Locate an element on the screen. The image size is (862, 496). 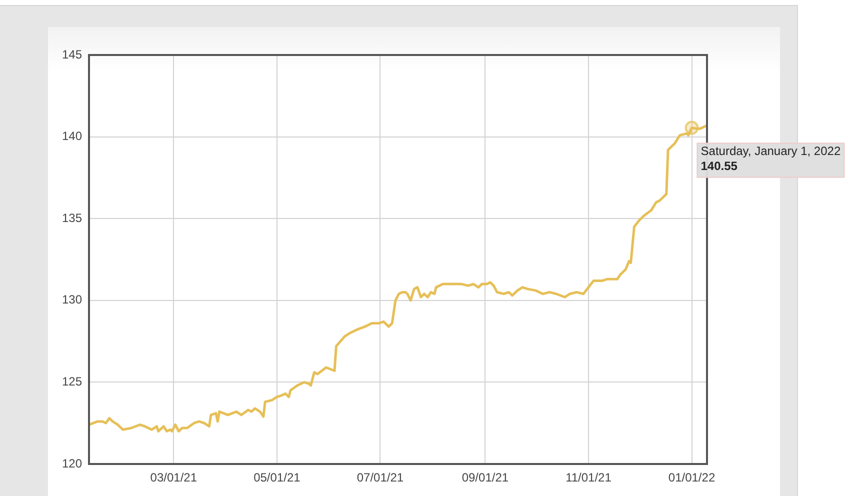
y-tick-label: 140 is located at coordinates (72, 136).